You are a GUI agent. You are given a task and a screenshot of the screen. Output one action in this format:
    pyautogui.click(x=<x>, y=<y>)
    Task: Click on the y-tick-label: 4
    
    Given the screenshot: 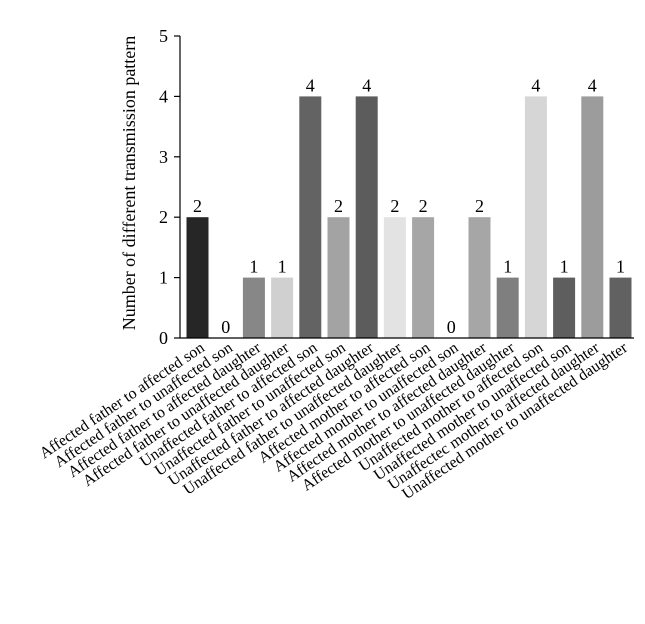 What is the action you would take?
    pyautogui.click(x=163, y=96)
    